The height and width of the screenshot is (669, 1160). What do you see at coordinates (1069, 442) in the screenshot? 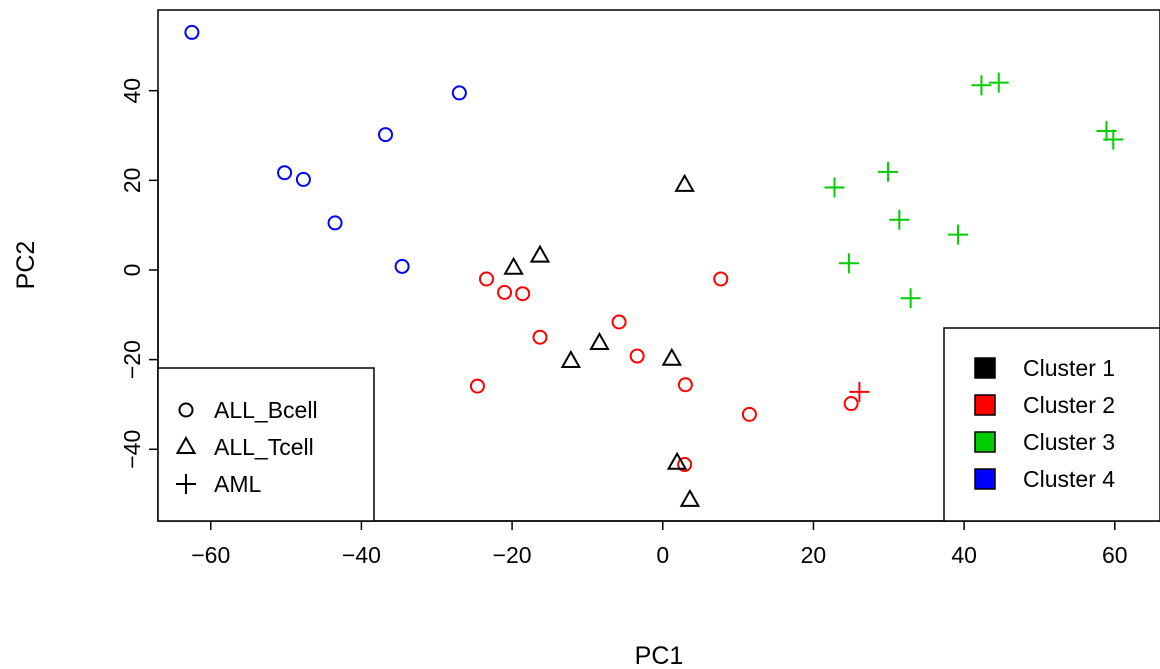
I see `color-legend-label: Cluster 3` at bounding box center [1069, 442].